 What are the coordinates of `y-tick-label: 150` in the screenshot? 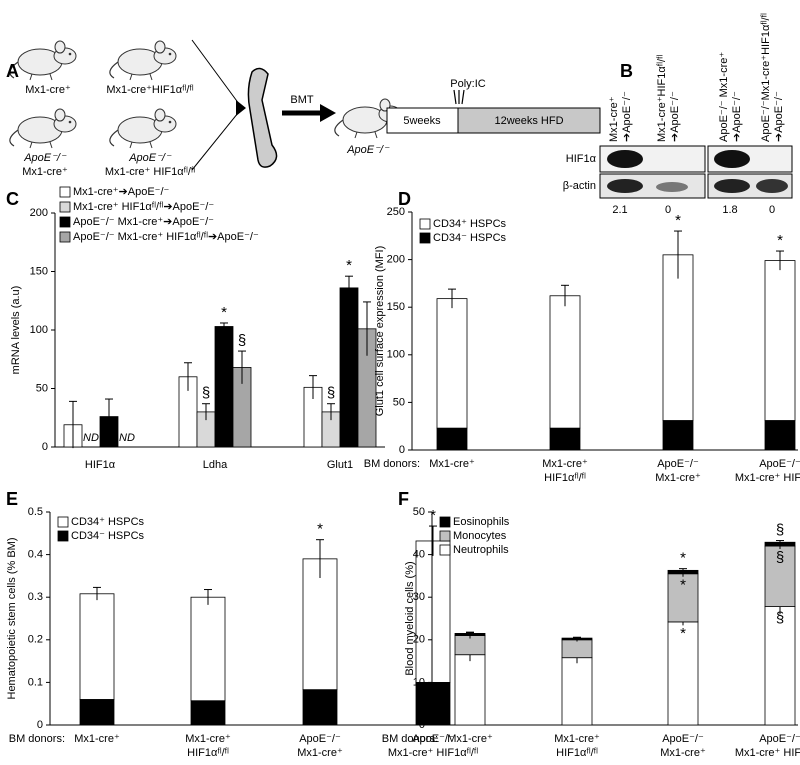 It's located at (396, 307).